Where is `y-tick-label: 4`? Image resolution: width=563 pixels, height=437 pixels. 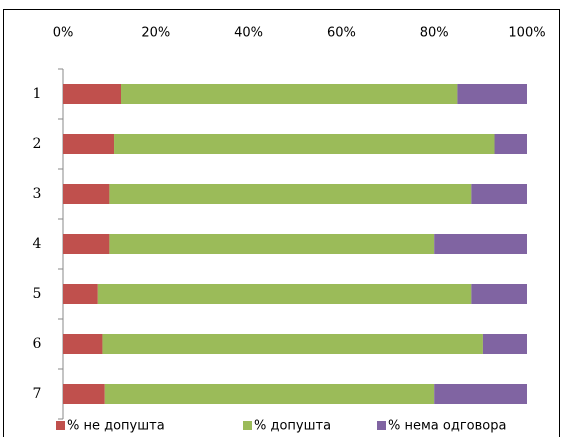 y-tick-label: 4 is located at coordinates (37, 244).